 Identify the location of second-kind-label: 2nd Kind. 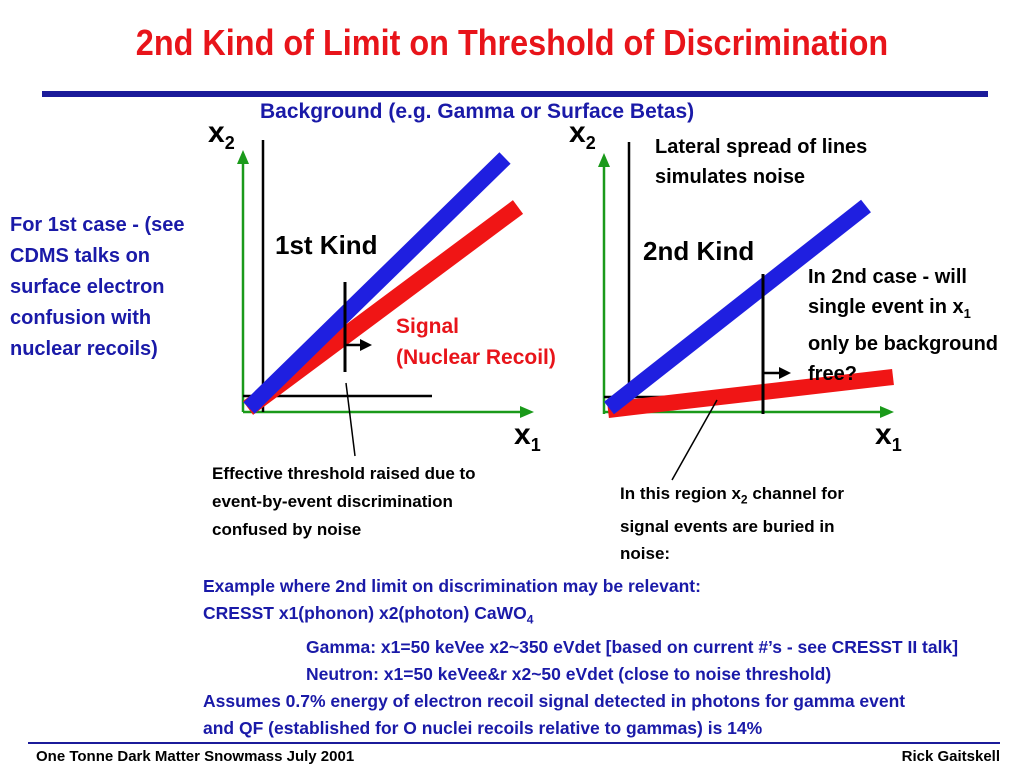
(699, 251).